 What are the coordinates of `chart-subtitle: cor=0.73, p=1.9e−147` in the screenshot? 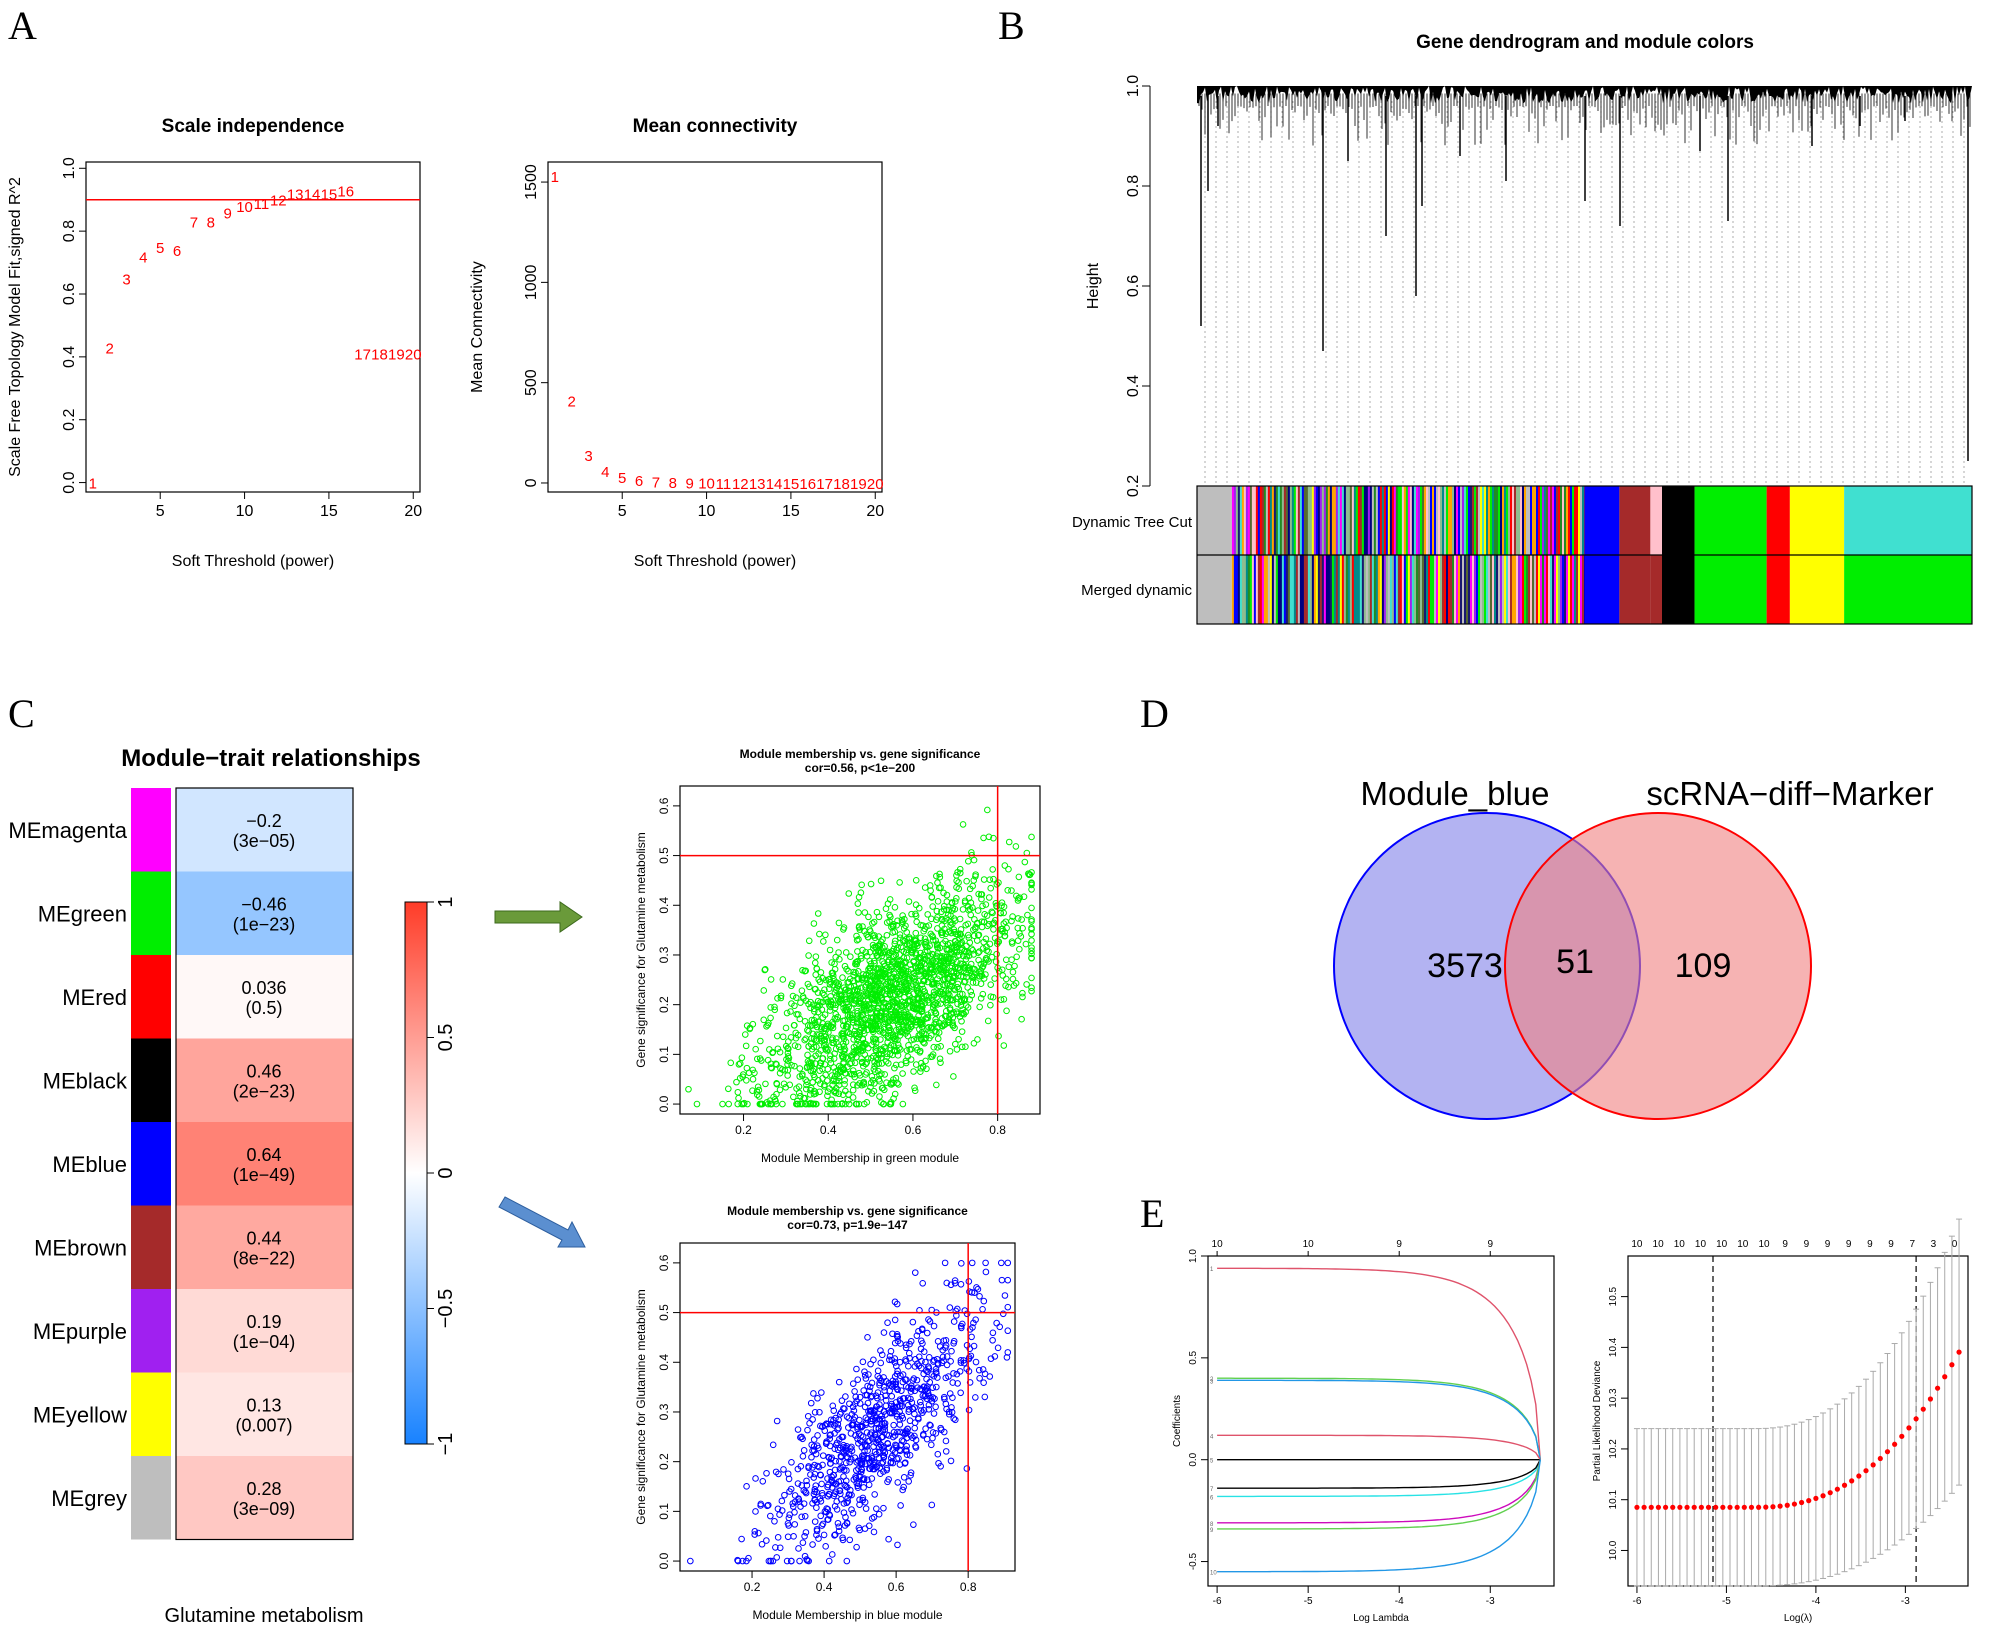 It's located at (847, 1225).